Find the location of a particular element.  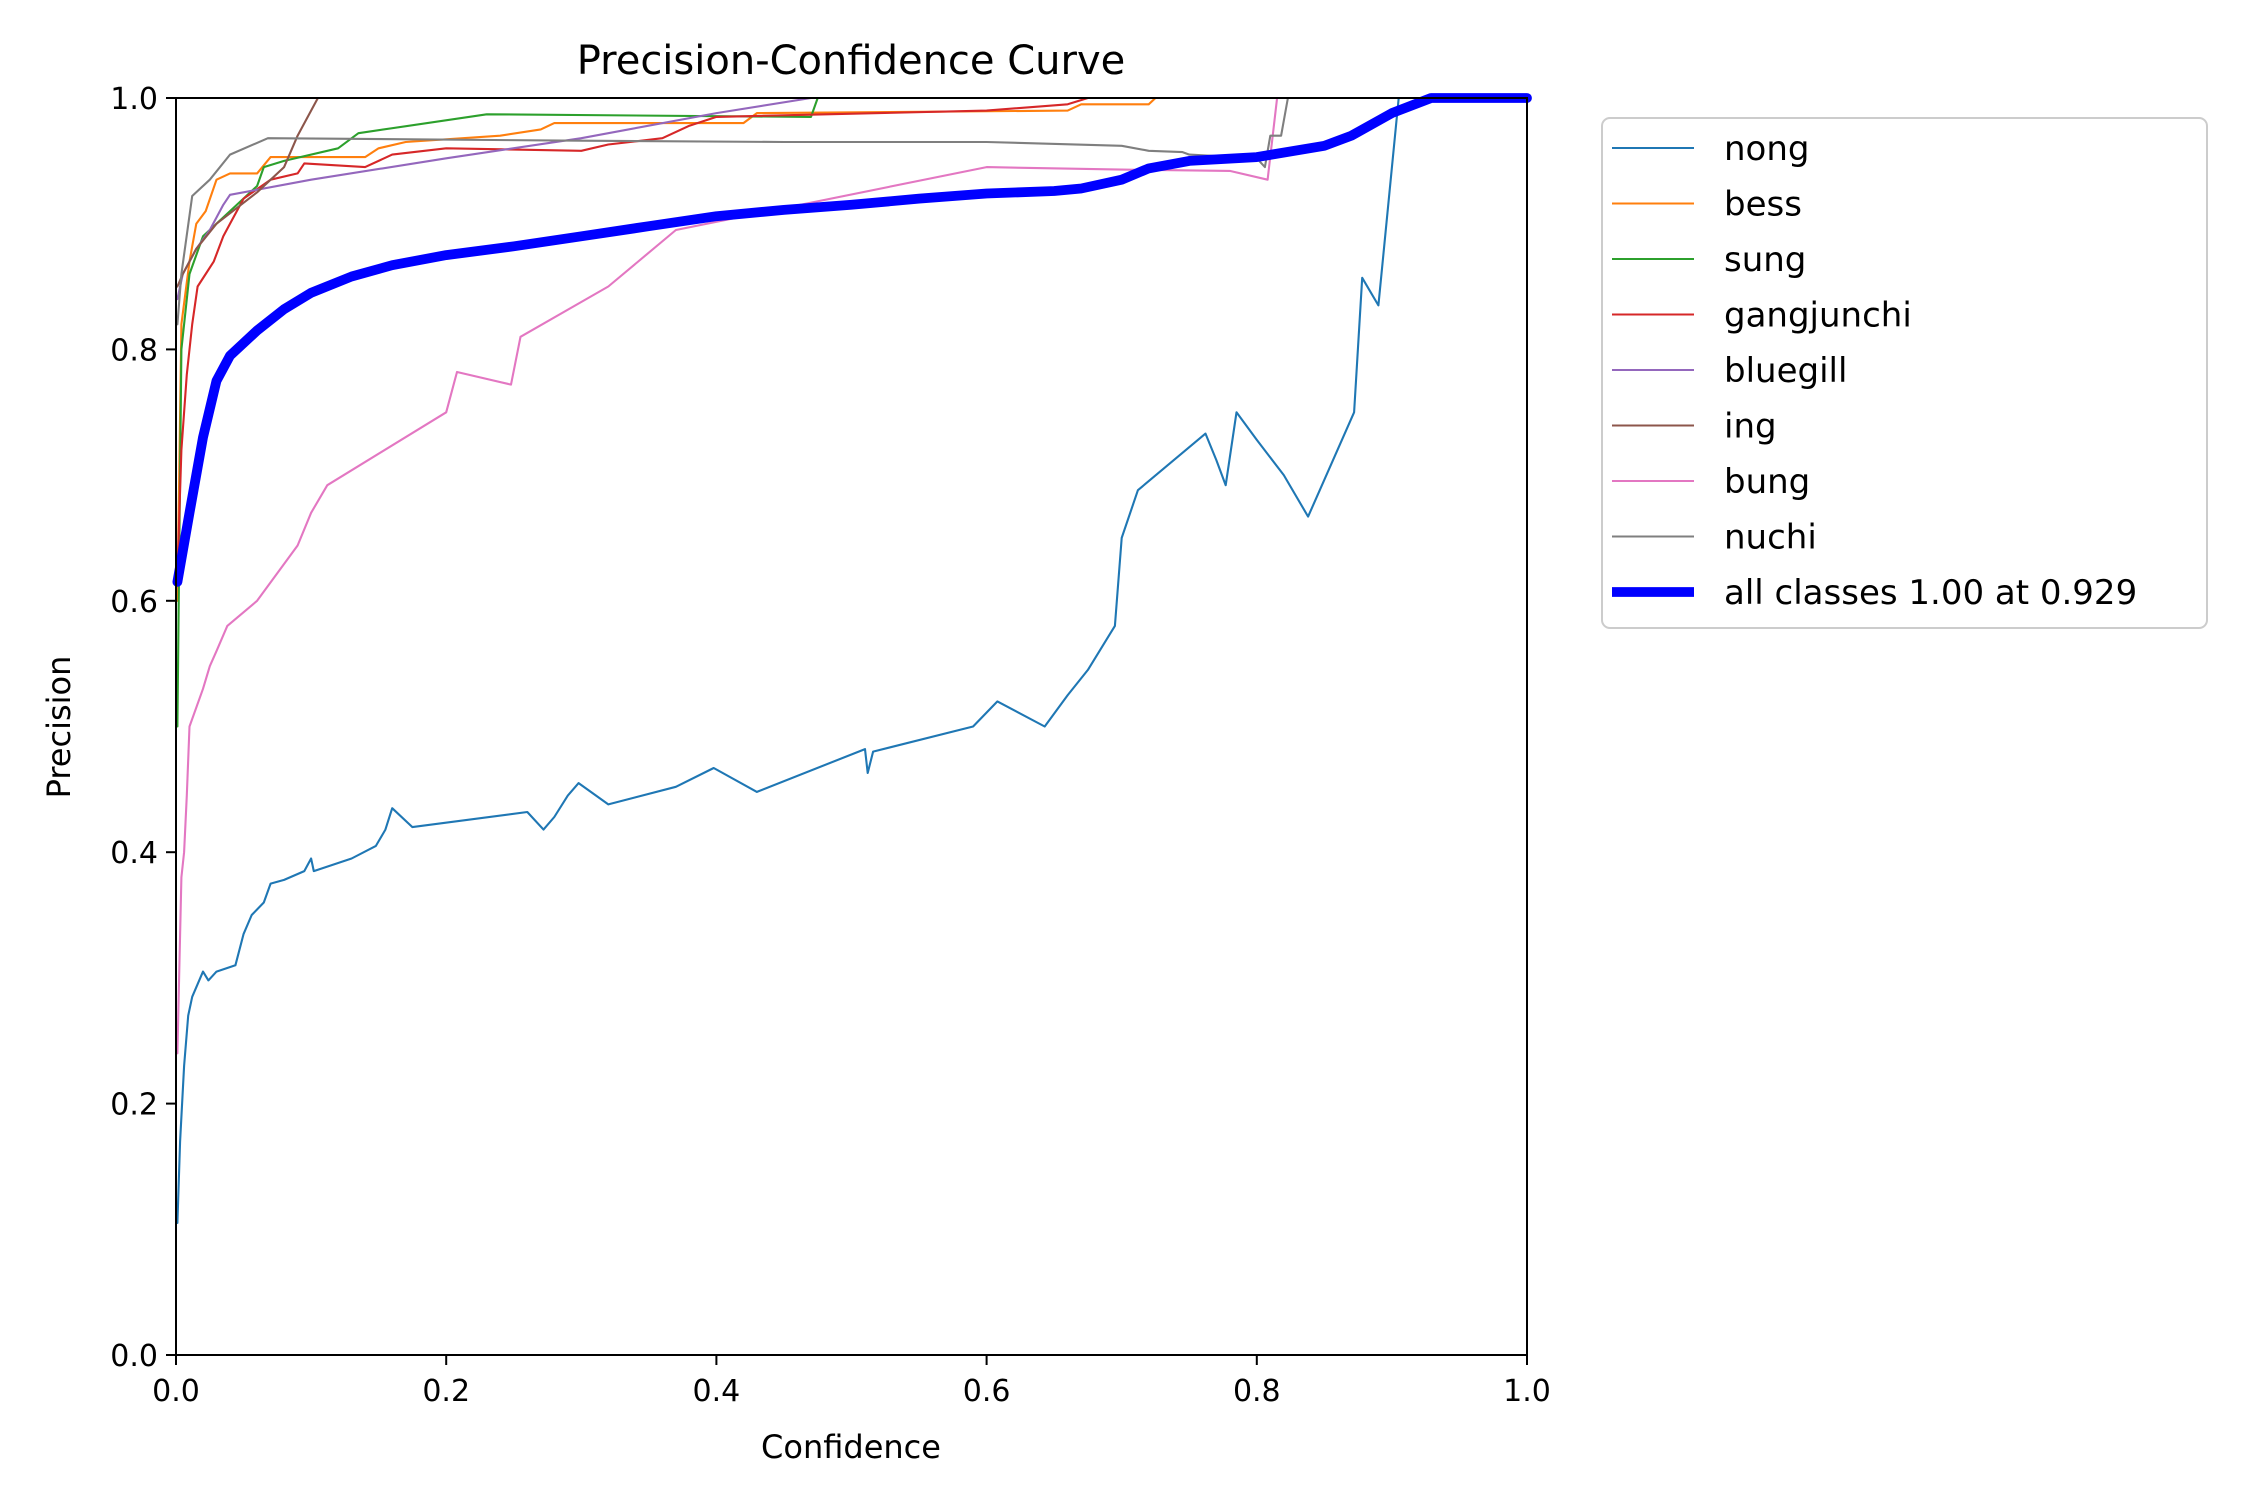

legend-entry: bess is located at coordinates (1707, 205).